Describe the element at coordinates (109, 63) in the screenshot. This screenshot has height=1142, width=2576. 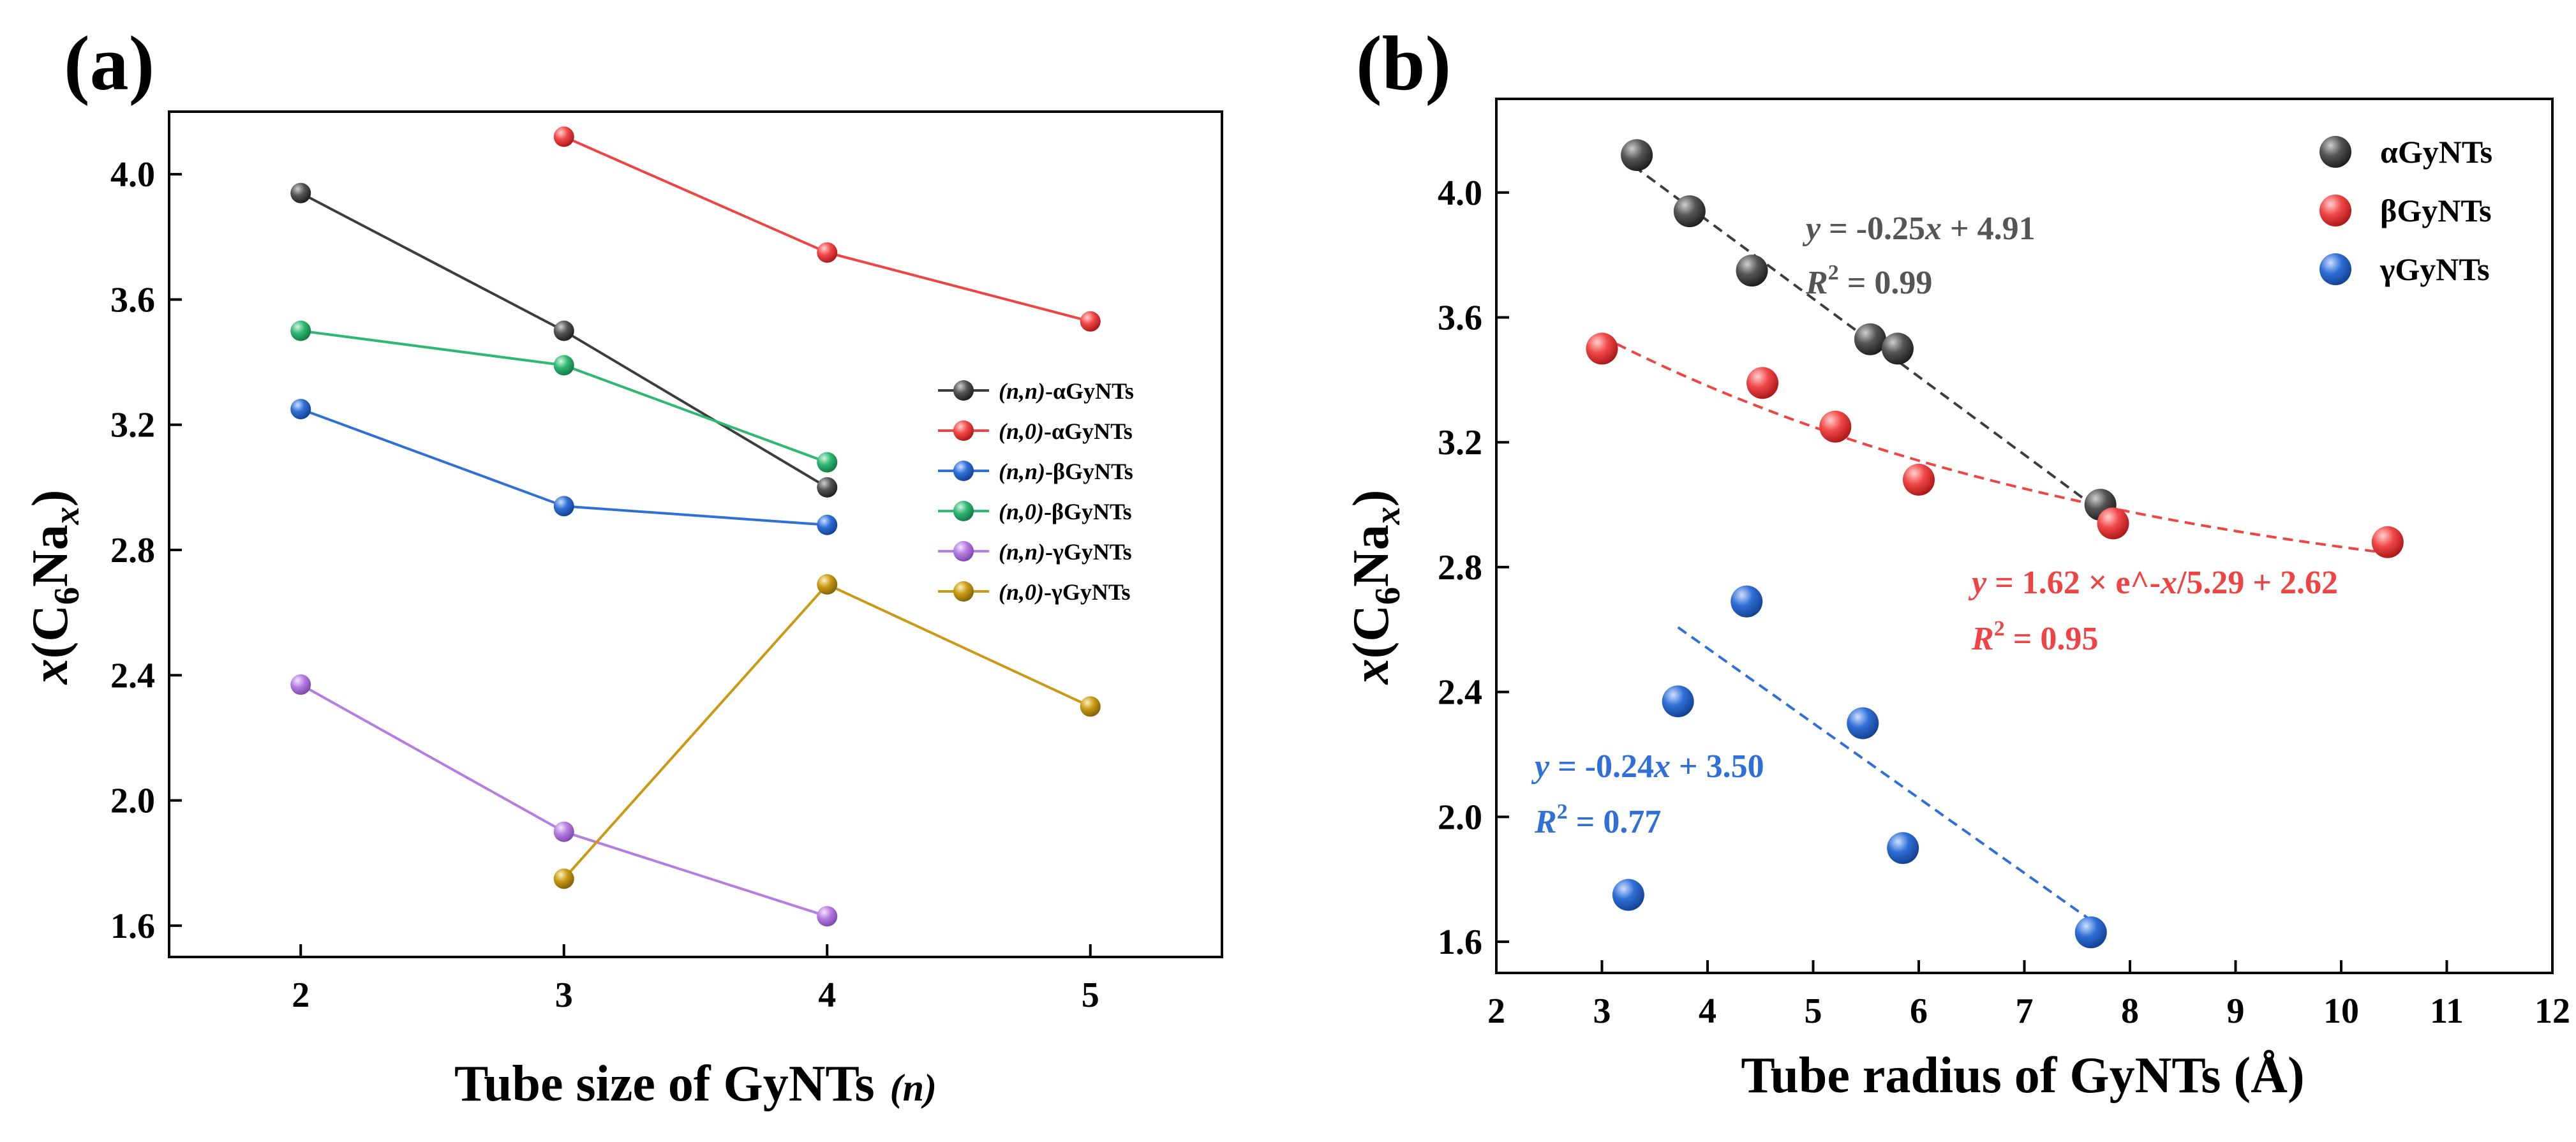
I see `panel-a-label: (a)` at that location.